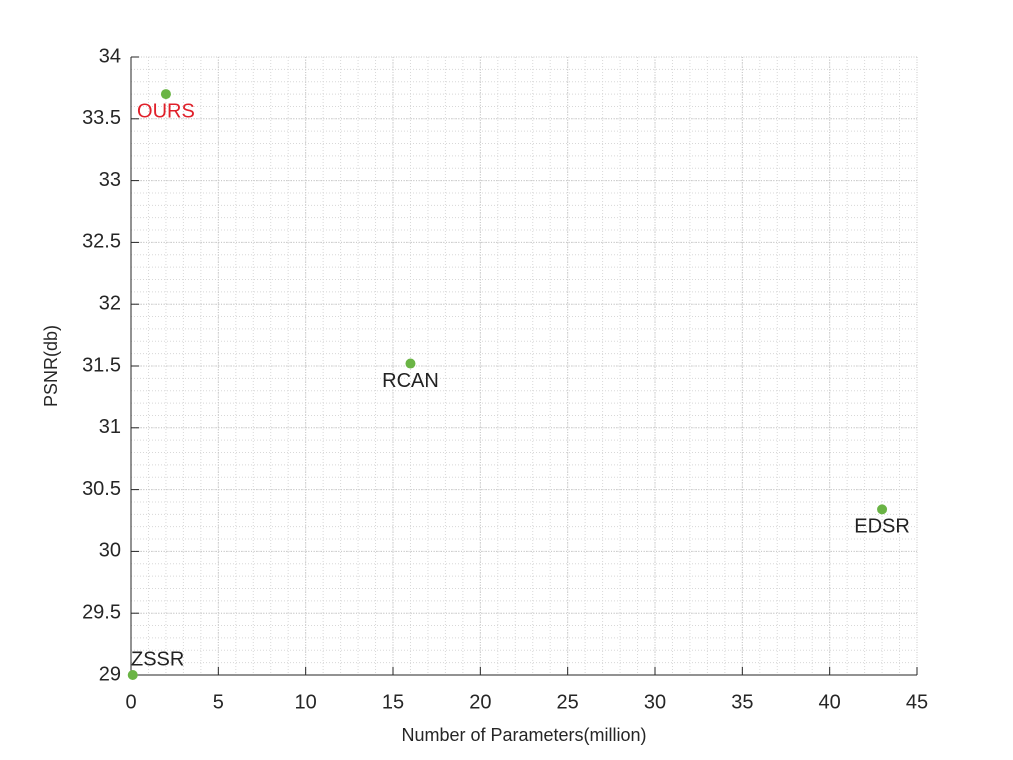  What do you see at coordinates (101, 612) in the screenshot?
I see `y-tick-label: 29.5` at bounding box center [101, 612].